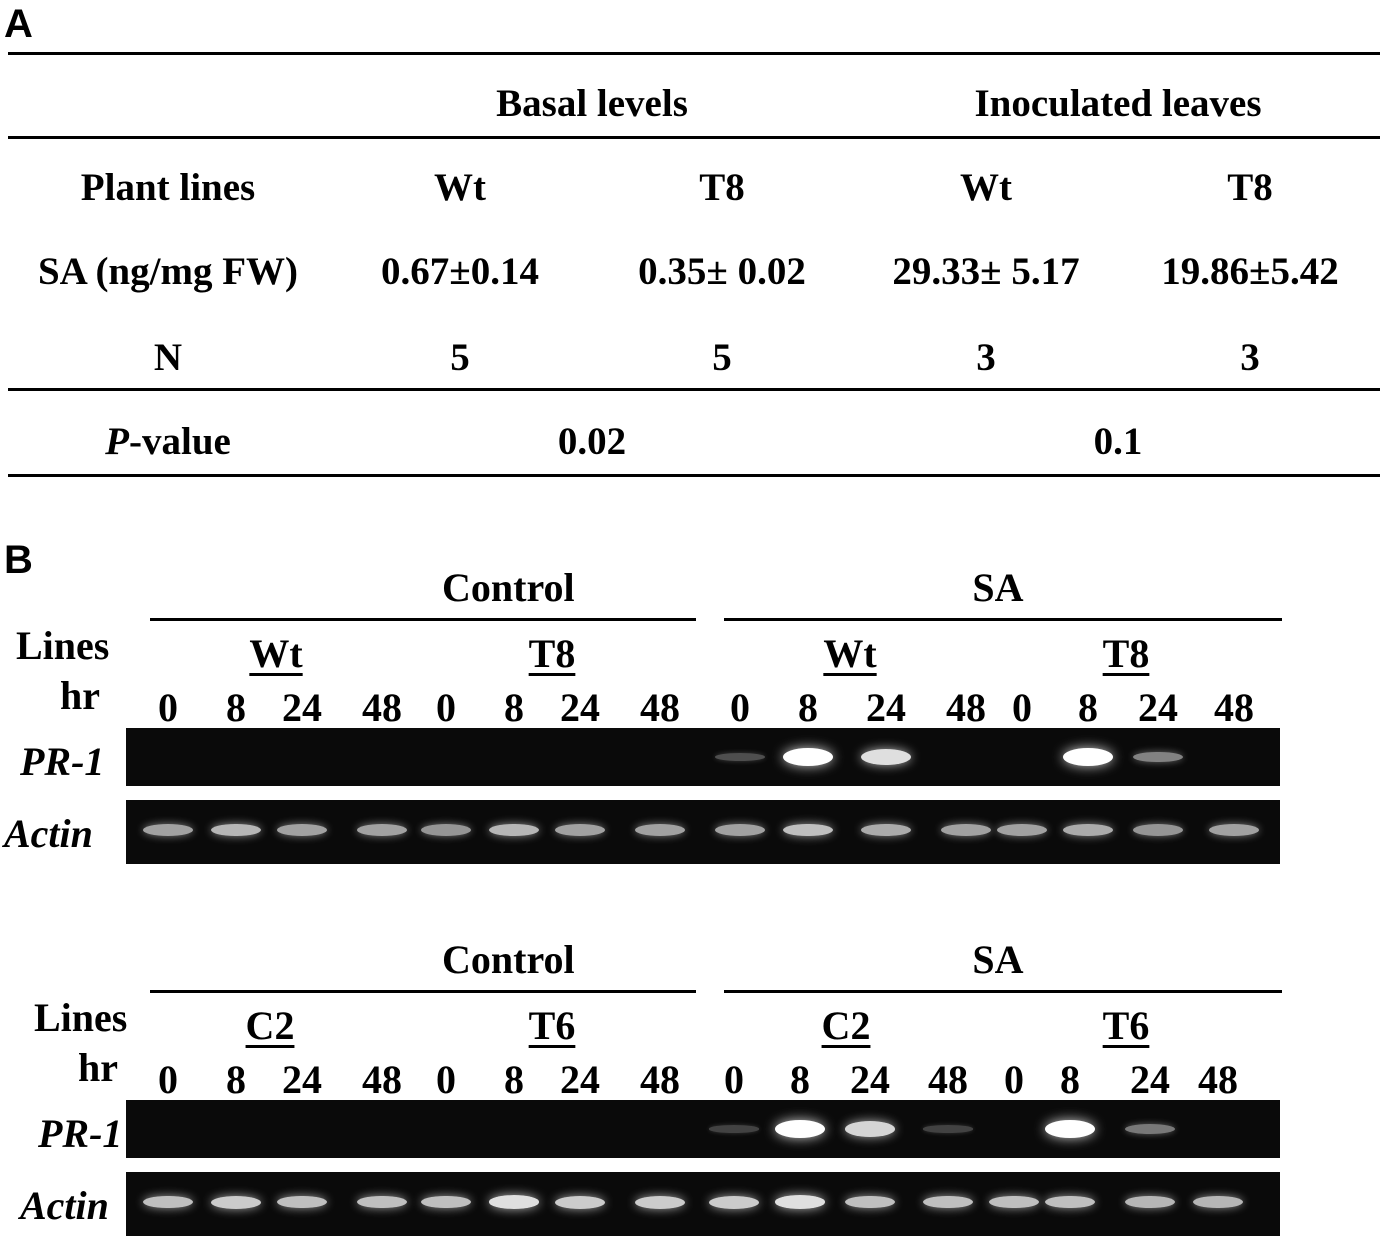  What do you see at coordinates (1118, 441) in the screenshot?
I see `pvalue-inoculated: 0.1` at bounding box center [1118, 441].